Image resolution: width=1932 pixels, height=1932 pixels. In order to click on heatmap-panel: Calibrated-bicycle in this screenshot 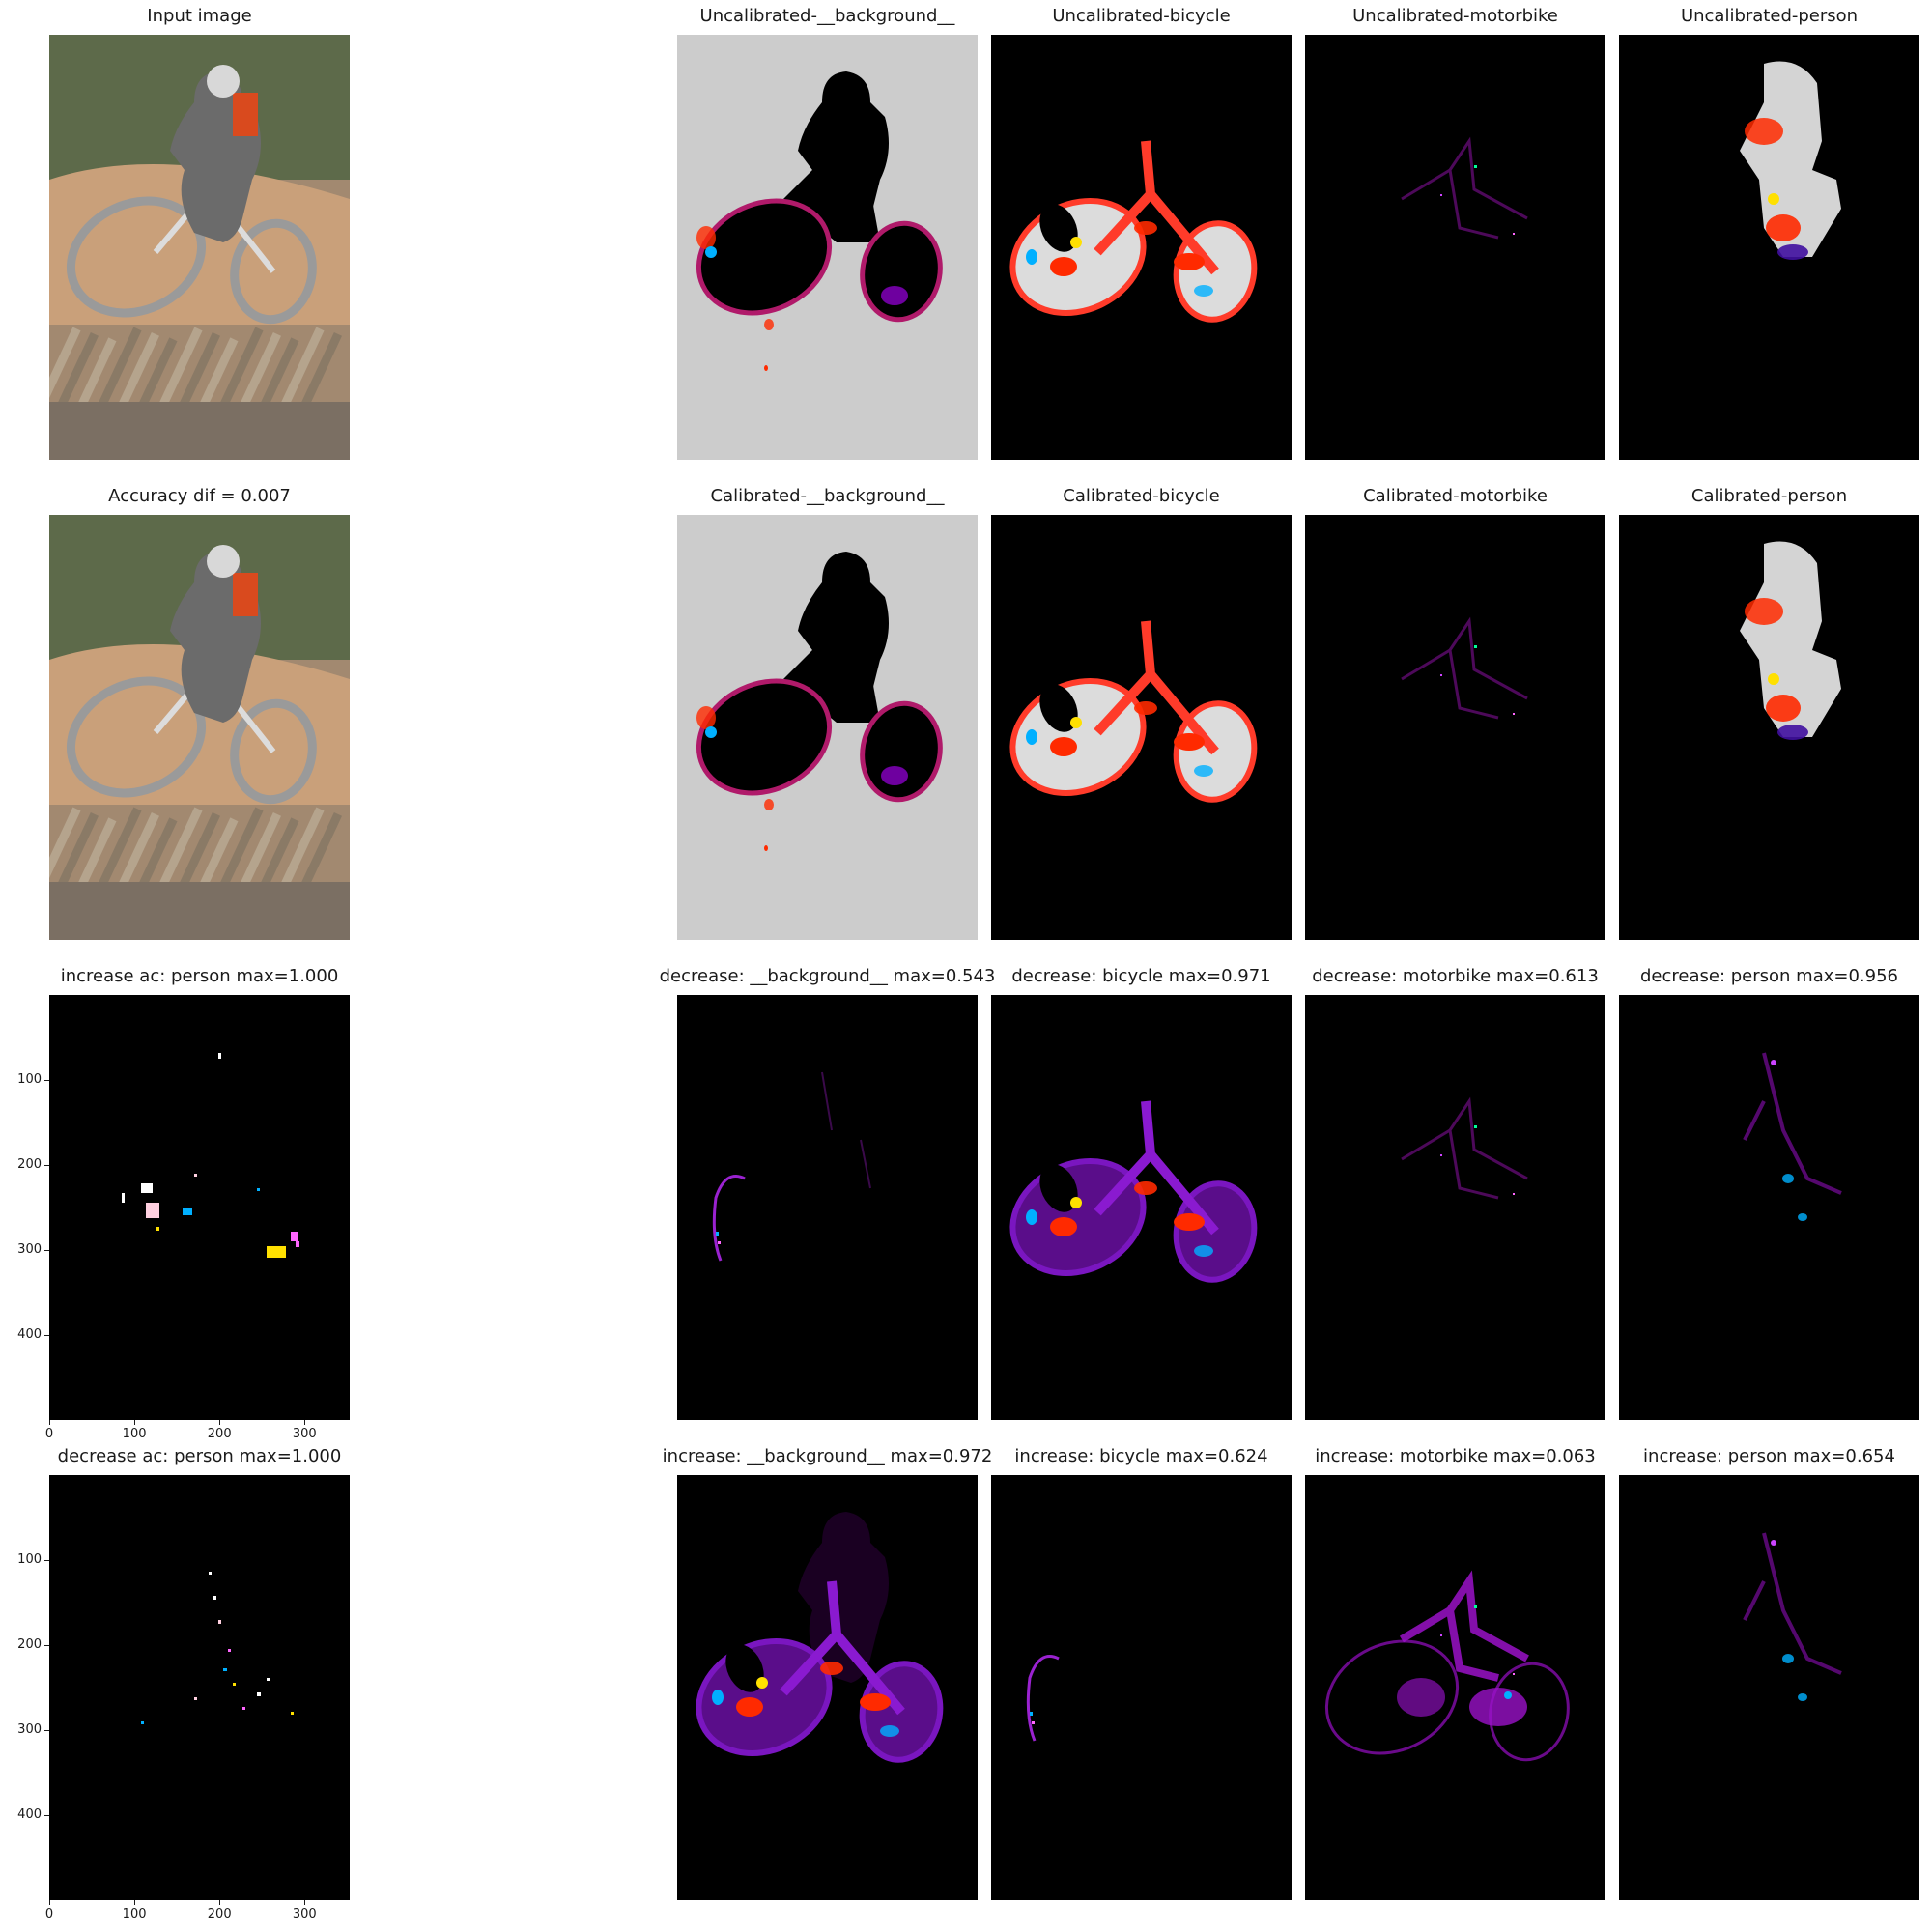, I will do `click(1141, 713)`.